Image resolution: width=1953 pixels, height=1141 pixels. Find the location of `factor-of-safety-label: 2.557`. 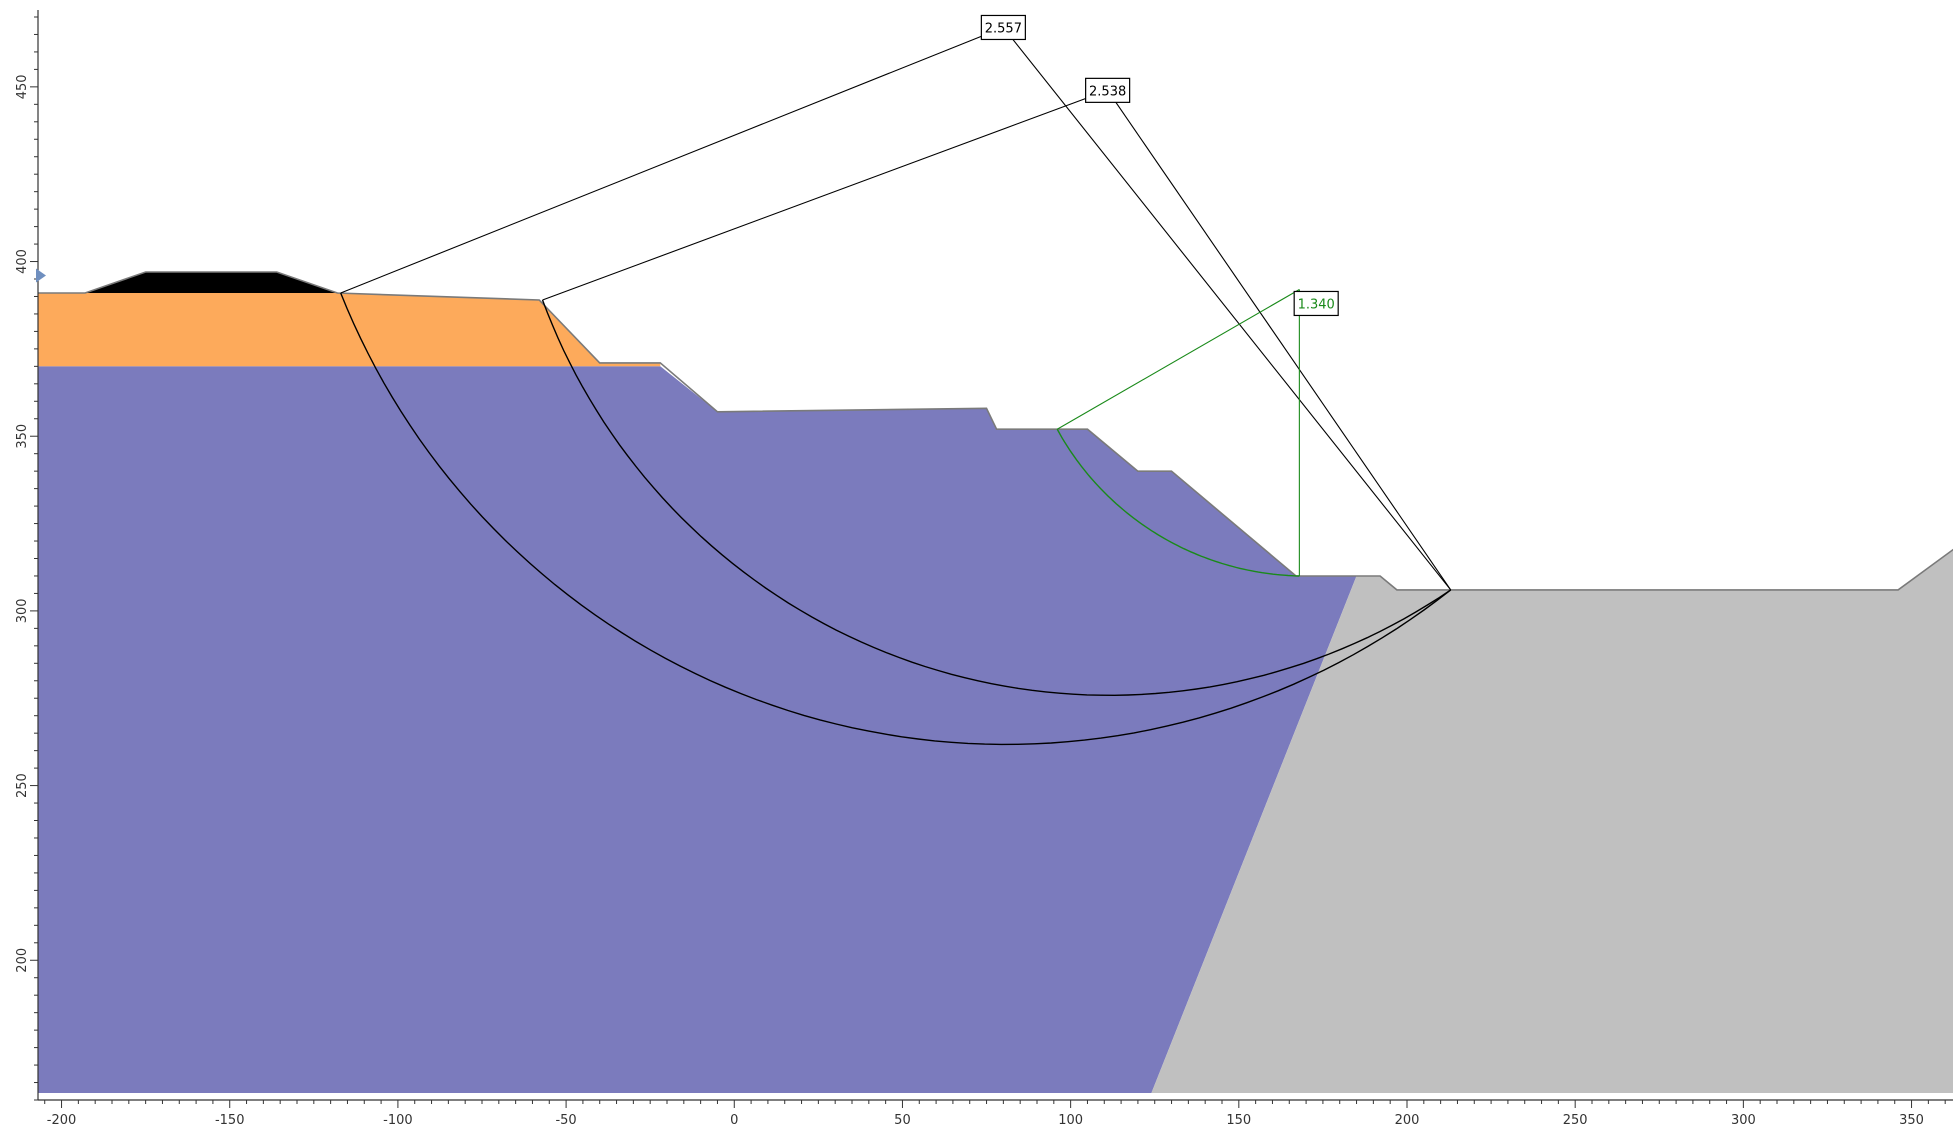

factor-of-safety-label: 2.557 is located at coordinates (1003, 28).